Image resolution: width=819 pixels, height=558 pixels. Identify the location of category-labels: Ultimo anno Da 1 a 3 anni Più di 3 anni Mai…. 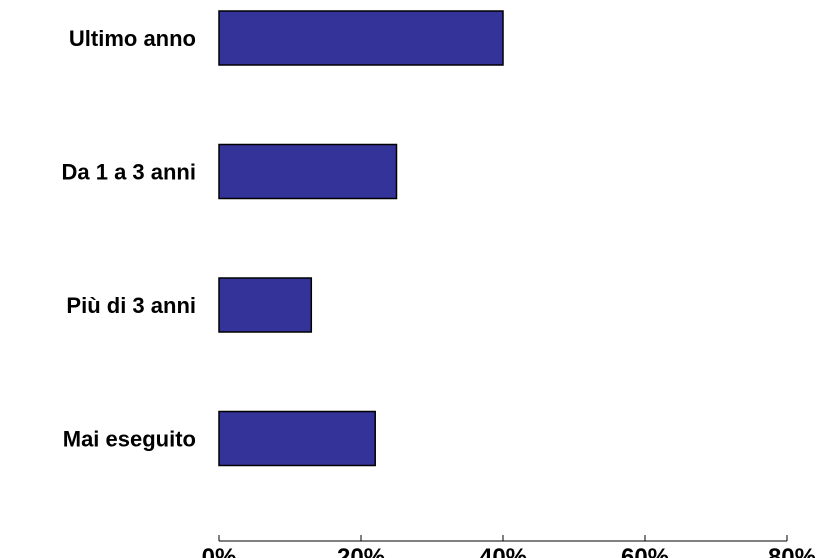
(128, 239).